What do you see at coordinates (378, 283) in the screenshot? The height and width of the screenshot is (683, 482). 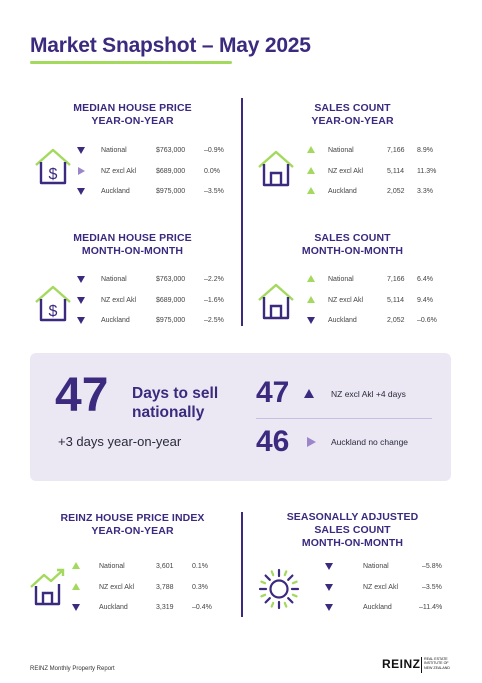 I see `list-item: National 7,166 6.4%` at bounding box center [378, 283].